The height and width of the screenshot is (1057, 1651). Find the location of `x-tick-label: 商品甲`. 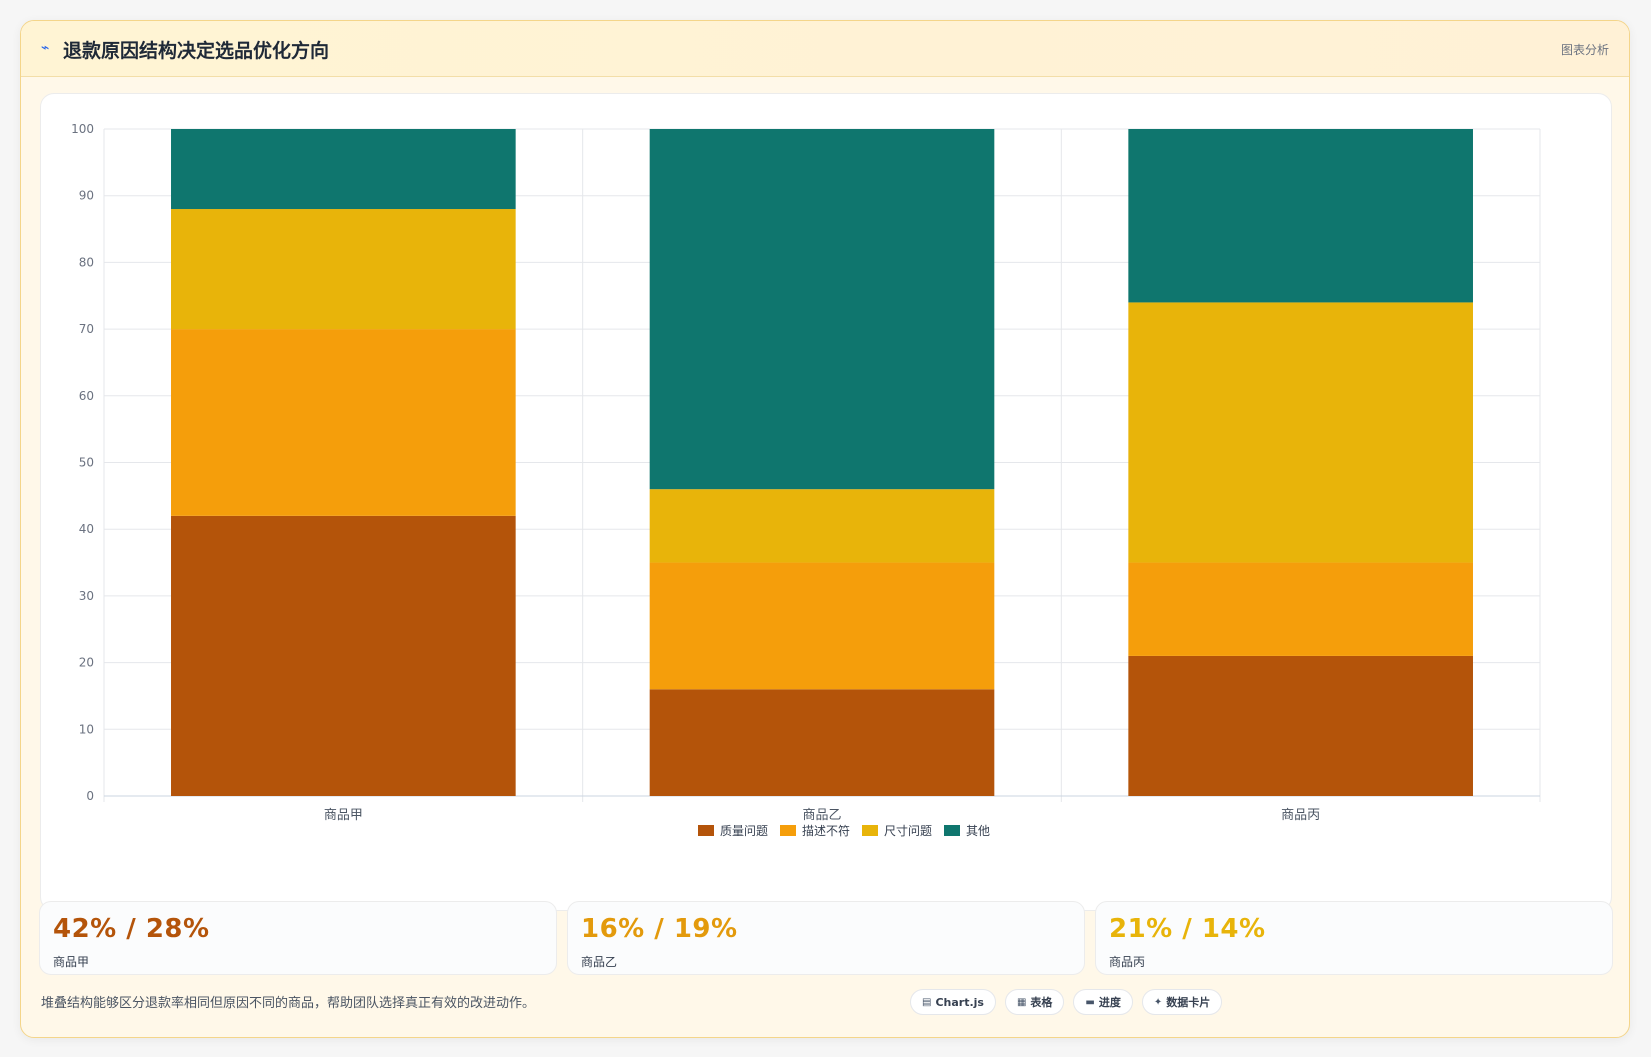

x-tick-label: 商品甲 is located at coordinates (343, 815).